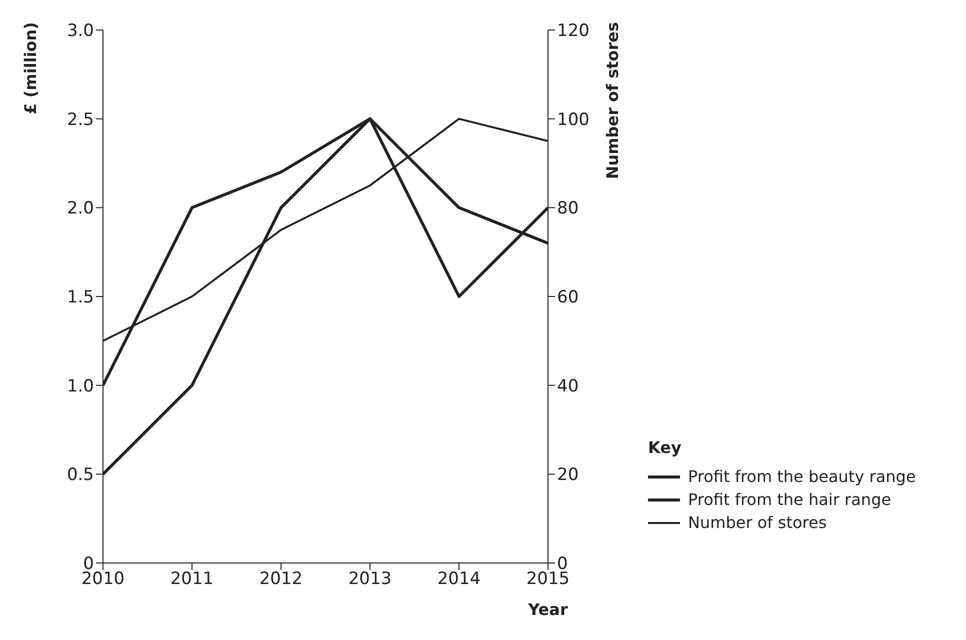 The width and height of the screenshot is (966, 640). Describe the element at coordinates (568, 475) in the screenshot. I see `y2-tick-label: 20` at that location.